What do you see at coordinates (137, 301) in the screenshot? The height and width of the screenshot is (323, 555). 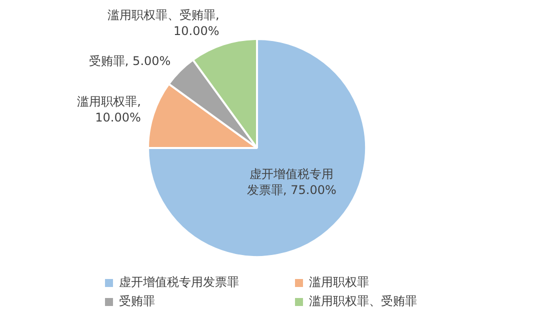 I see `legend-label: 受贿罪` at bounding box center [137, 301].